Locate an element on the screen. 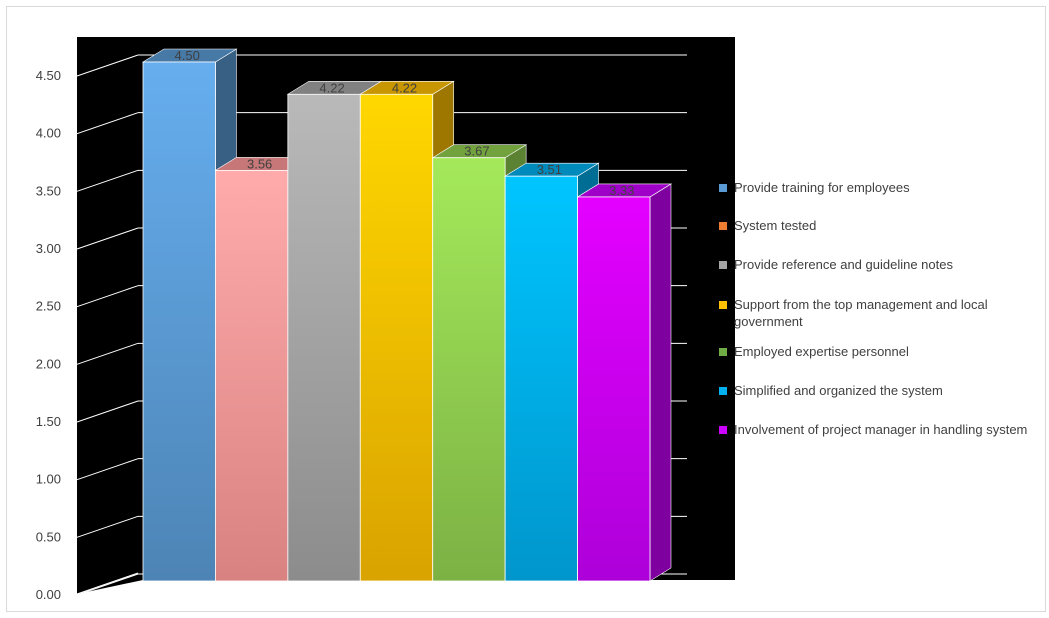 The width and height of the screenshot is (1049, 618). legend-label: Employed expertise personnel is located at coordinates (821, 351).